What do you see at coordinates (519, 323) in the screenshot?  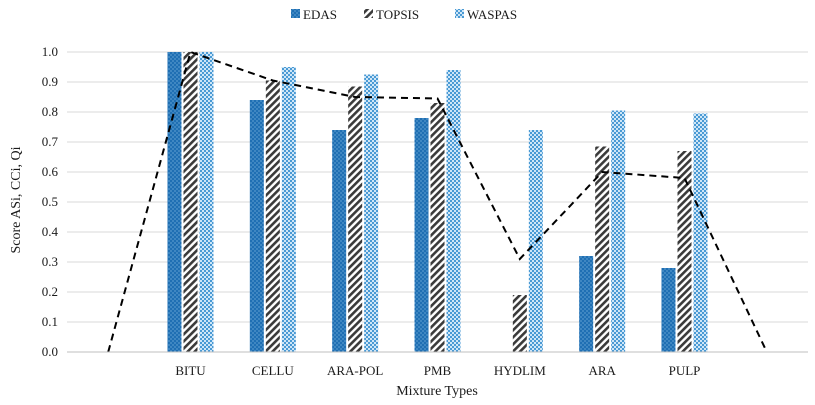 I see `bar-topsis-hydlim` at bounding box center [519, 323].